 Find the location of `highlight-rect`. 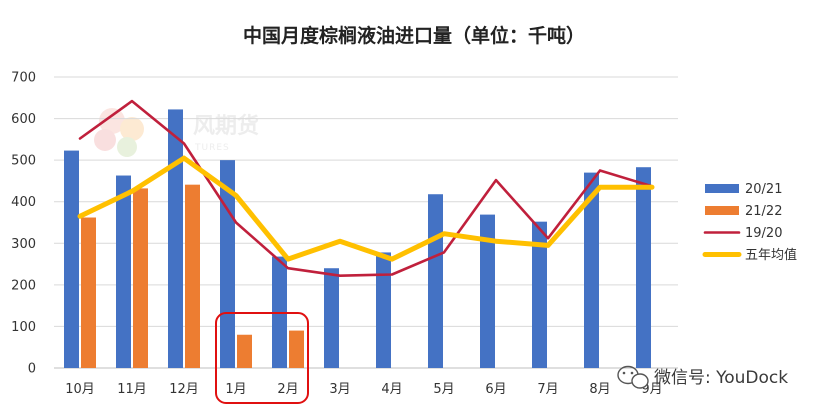

highlight-rect is located at coordinates (262, 358).